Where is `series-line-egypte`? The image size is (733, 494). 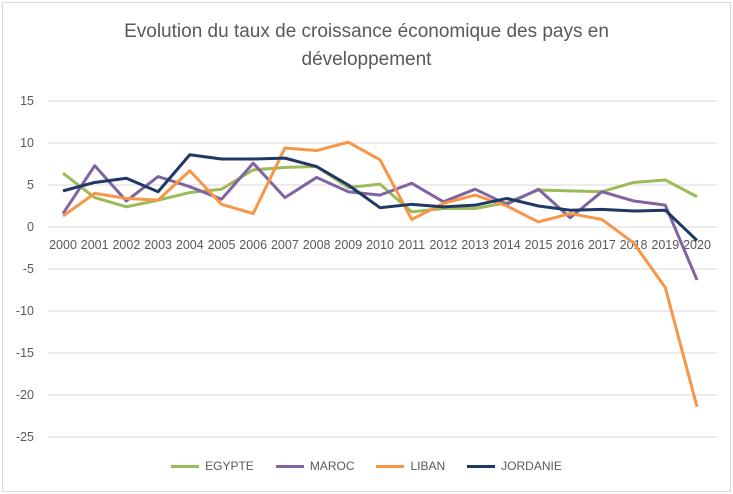 series-line-egypte is located at coordinates (380, 189).